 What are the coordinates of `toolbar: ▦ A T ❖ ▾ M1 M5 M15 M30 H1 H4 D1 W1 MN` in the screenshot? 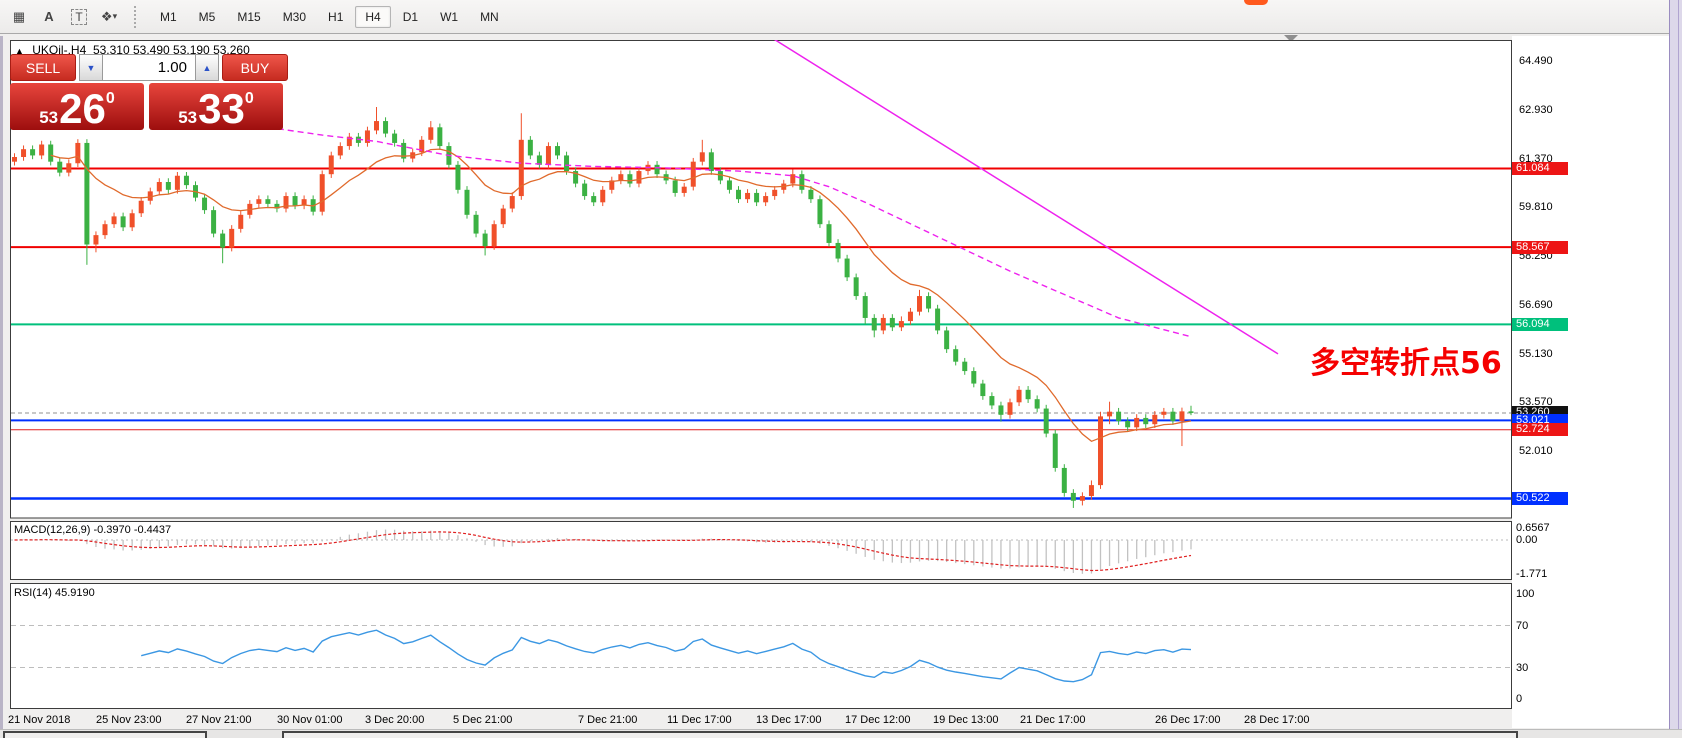 It's located at (841, 17).